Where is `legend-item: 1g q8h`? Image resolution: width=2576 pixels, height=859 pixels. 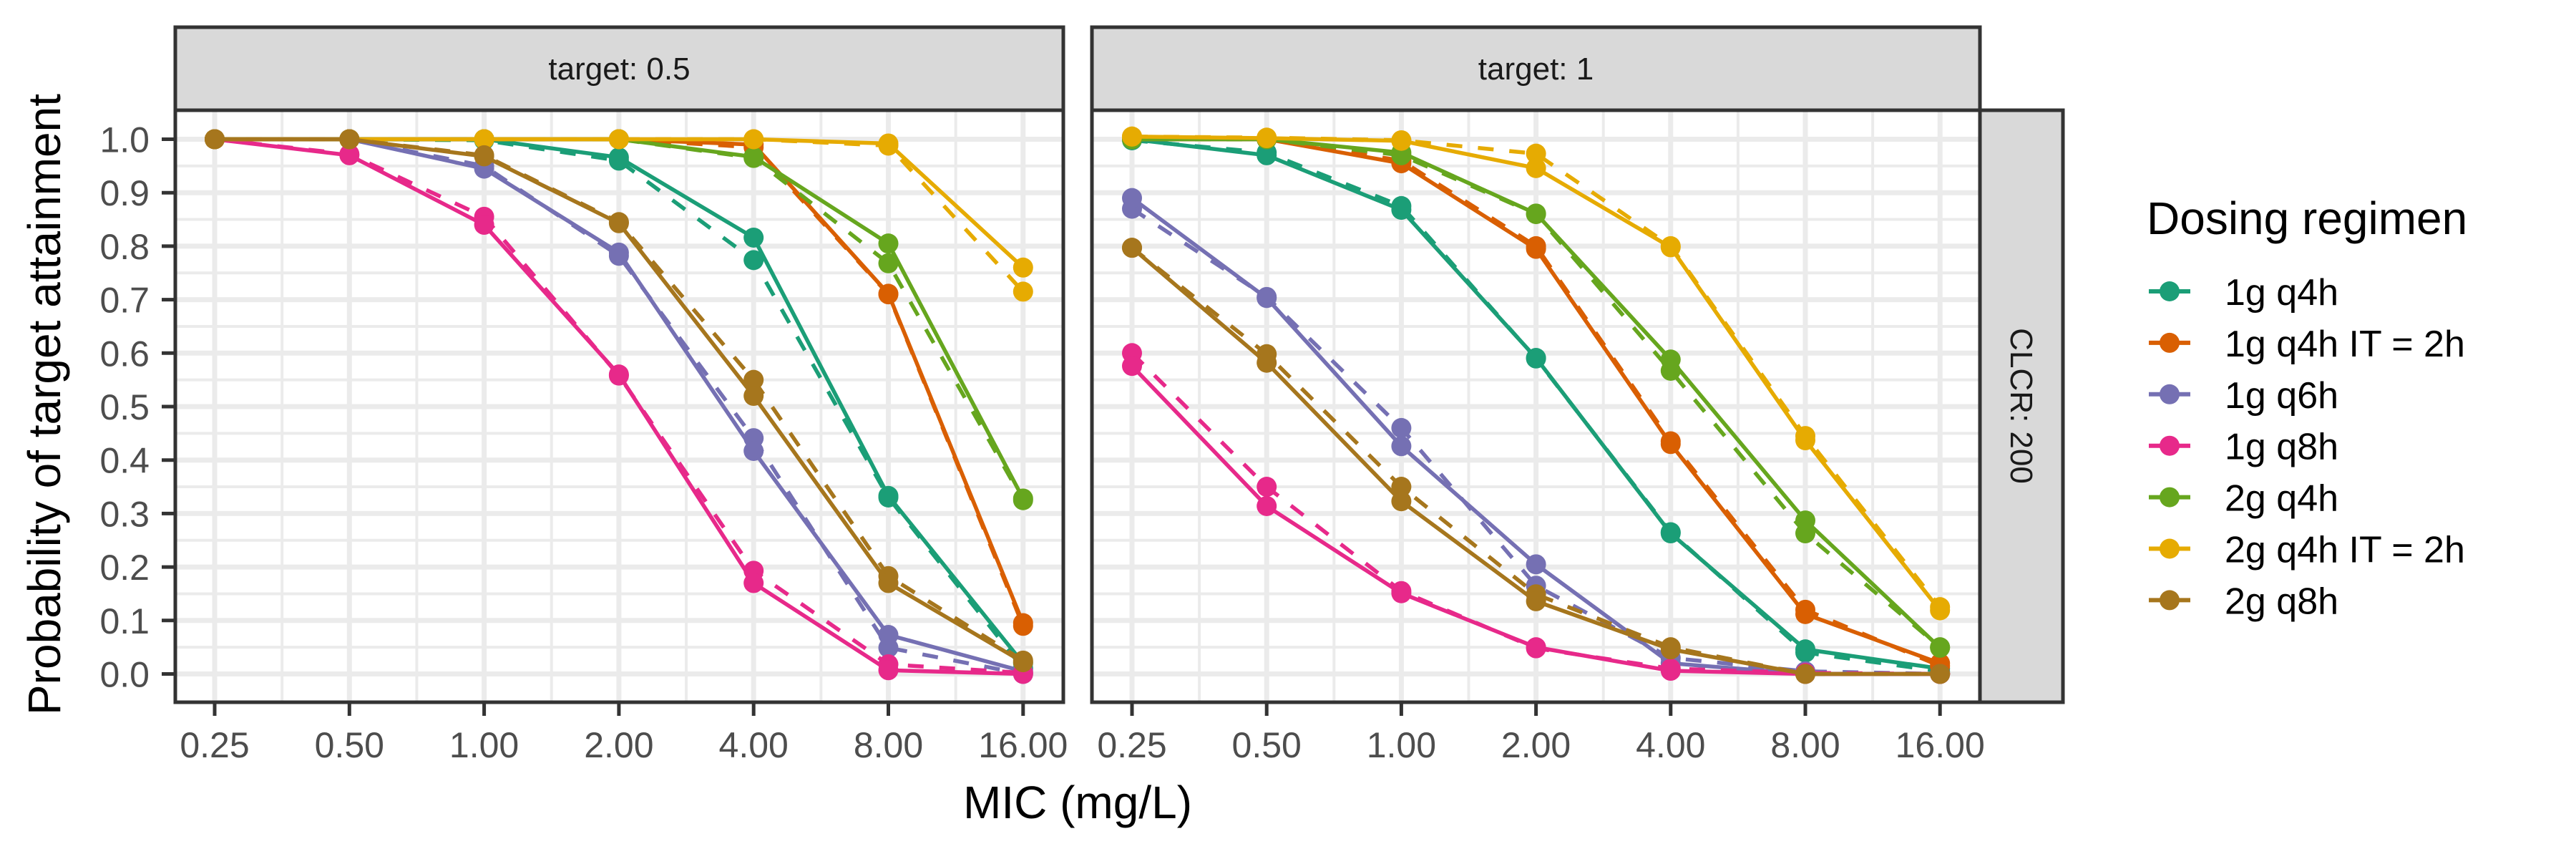 legend-item: 1g q8h is located at coordinates (2243, 447).